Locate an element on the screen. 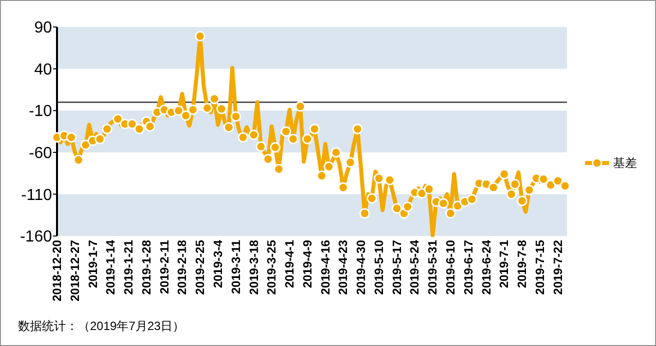 The height and width of the screenshot is (346, 656). text: 数据统计：（2019年7月23日） is located at coordinates (101, 326).